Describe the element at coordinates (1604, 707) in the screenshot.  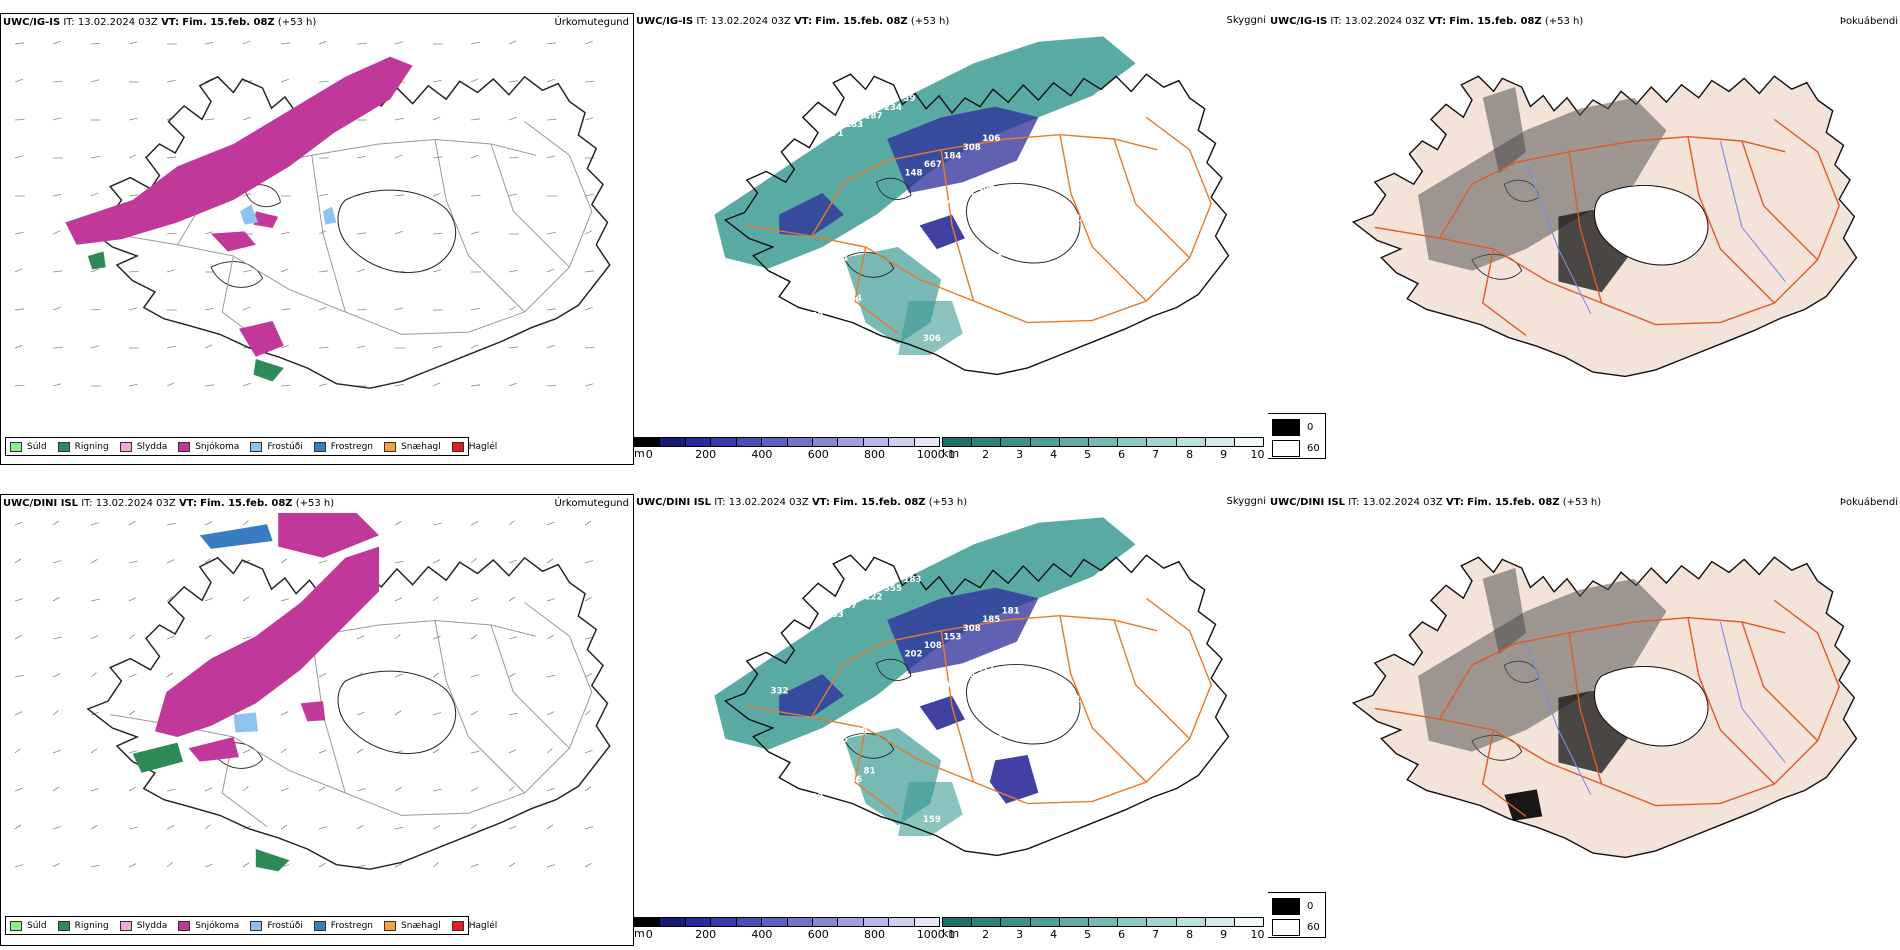
I see `fog-map` at that location.